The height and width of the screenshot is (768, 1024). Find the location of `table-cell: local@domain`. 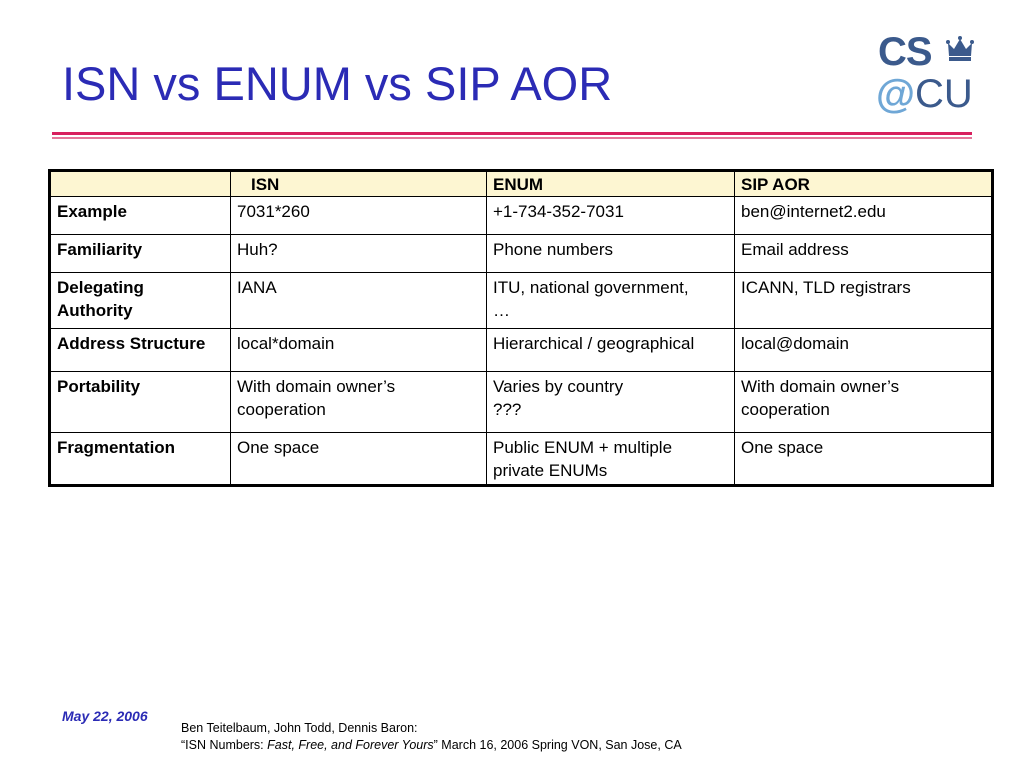

table-cell: local@domain is located at coordinates (863, 350).